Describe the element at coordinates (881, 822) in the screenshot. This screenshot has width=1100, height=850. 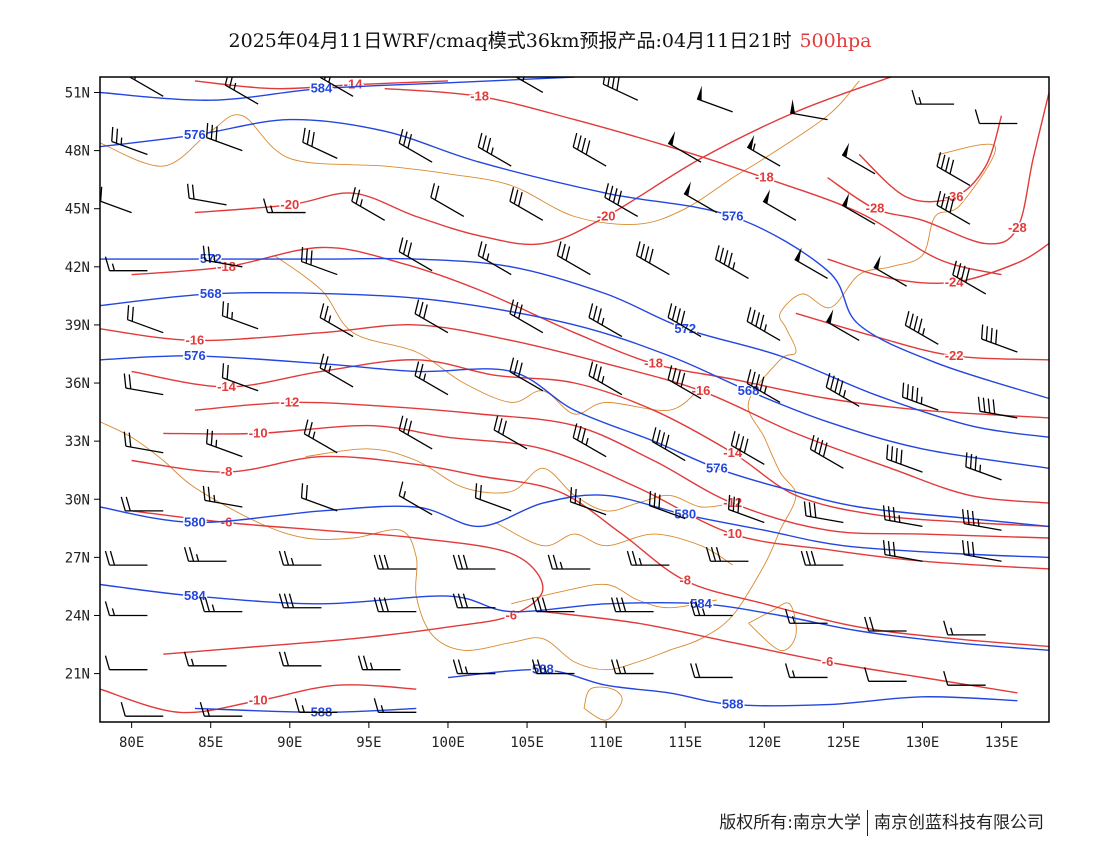
I see `footer: 版权所有:南京大学 南京创蓝科技有限公司` at that location.